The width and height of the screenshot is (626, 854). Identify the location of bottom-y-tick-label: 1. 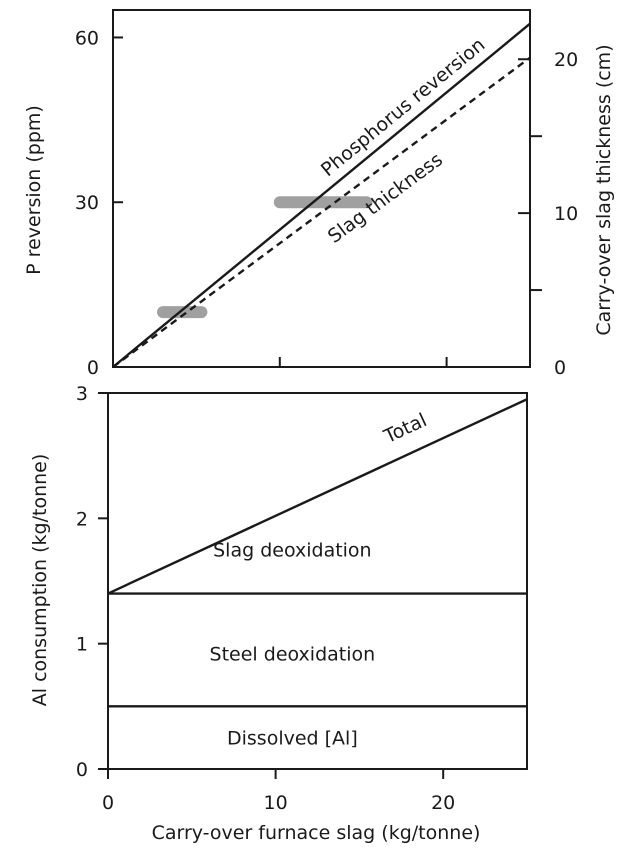
(82, 645).